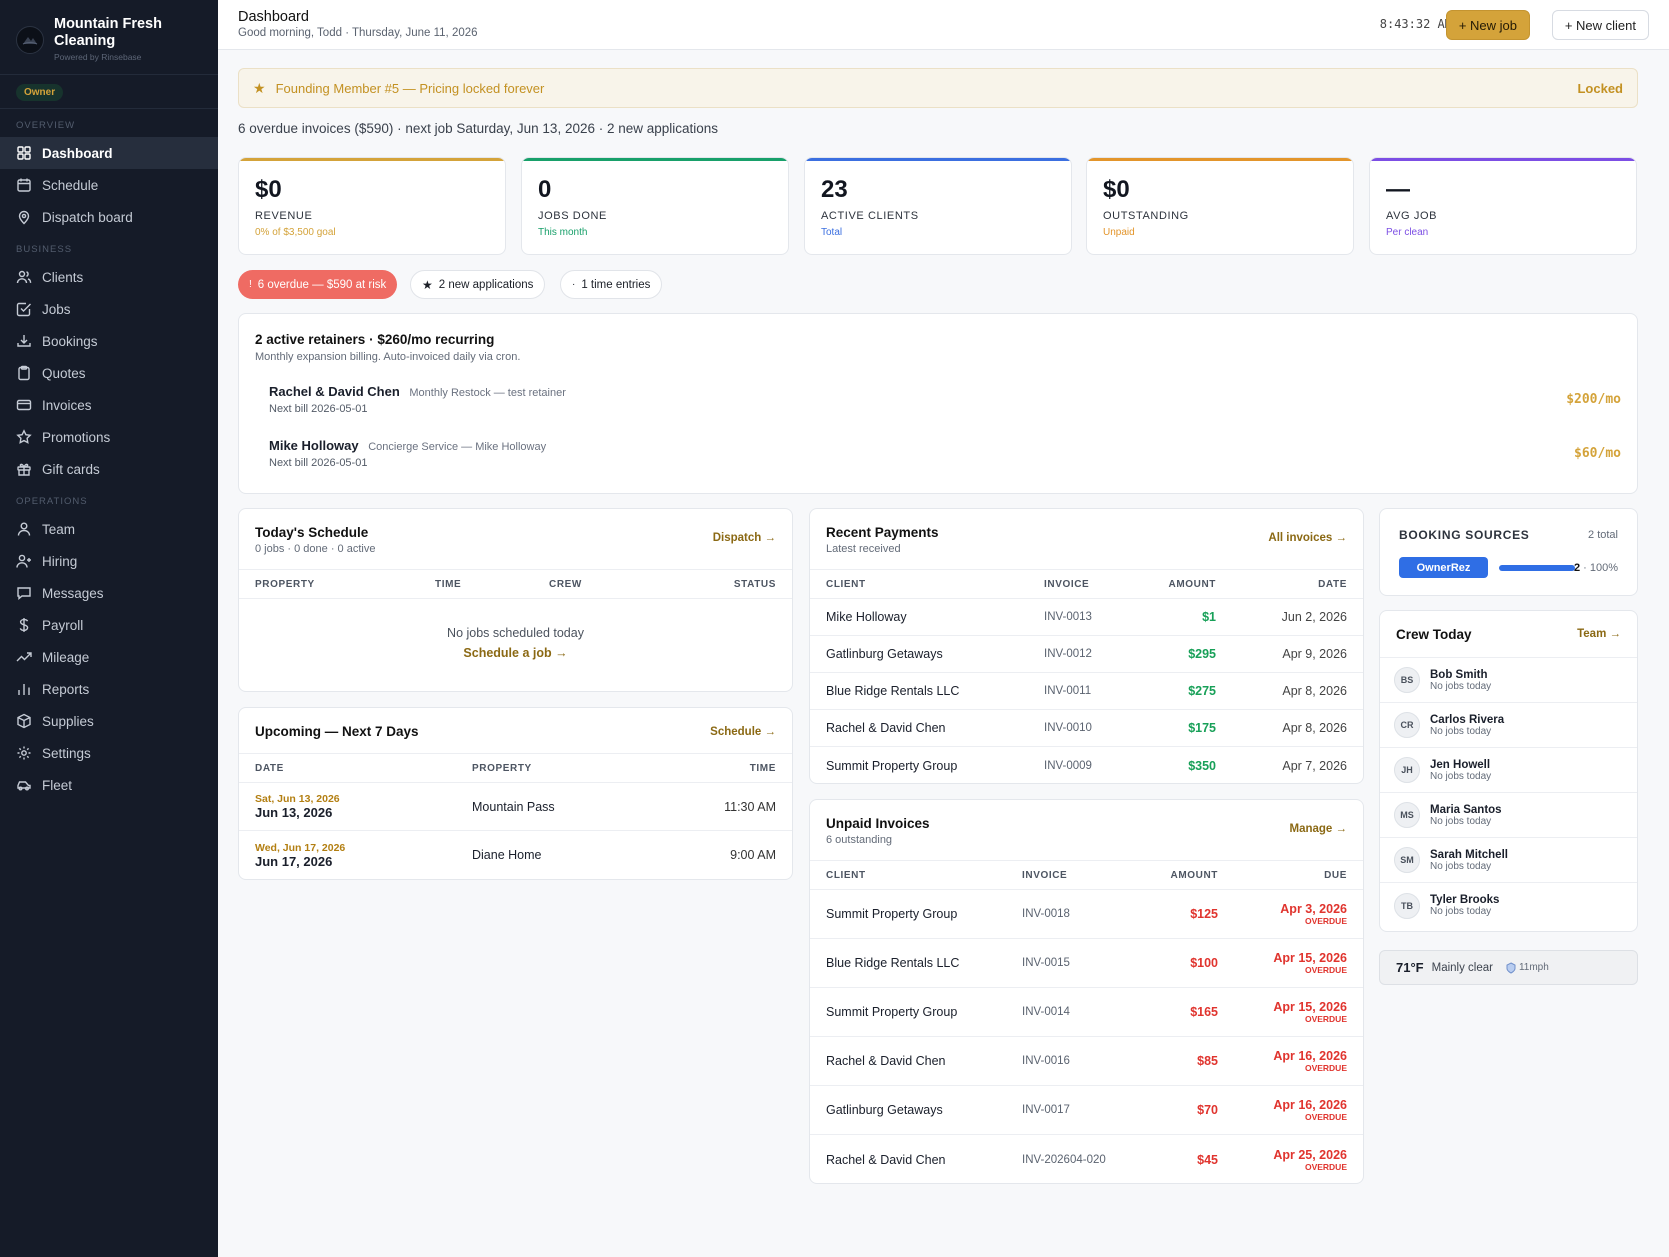  What do you see at coordinates (478, 284) in the screenshot?
I see `applications-chip: ★ 2 new applications` at bounding box center [478, 284].